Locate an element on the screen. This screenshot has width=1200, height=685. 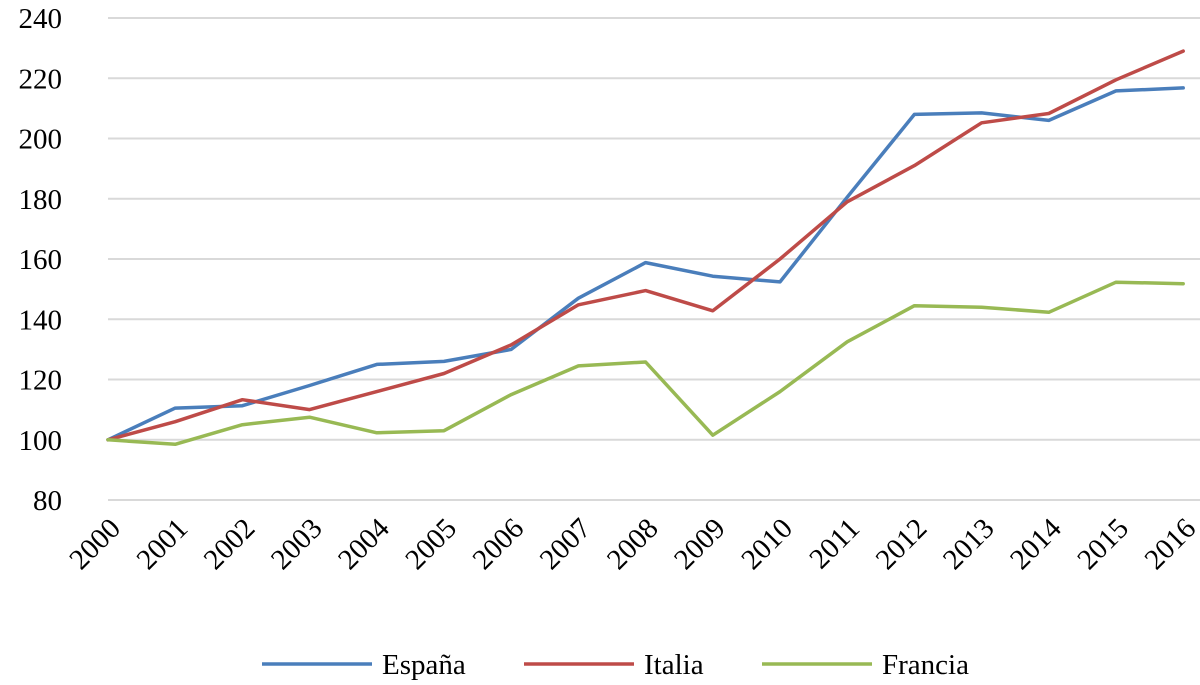
y-axis-ticks: 80 100 120 140 160 180 200 220 240 is located at coordinates (41, 260).